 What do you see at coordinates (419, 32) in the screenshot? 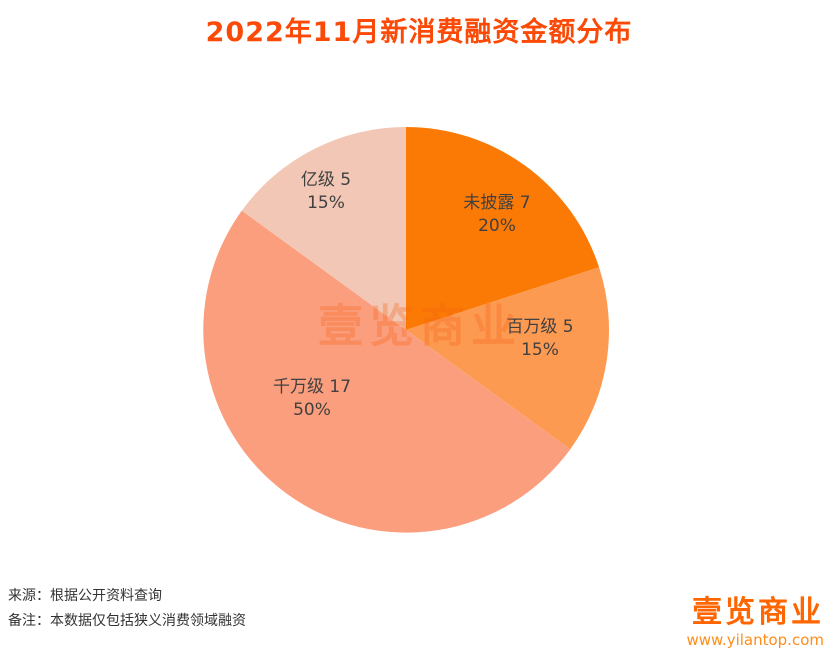
I see `chart-title: 2022年11月新消费融资金额分布` at bounding box center [419, 32].